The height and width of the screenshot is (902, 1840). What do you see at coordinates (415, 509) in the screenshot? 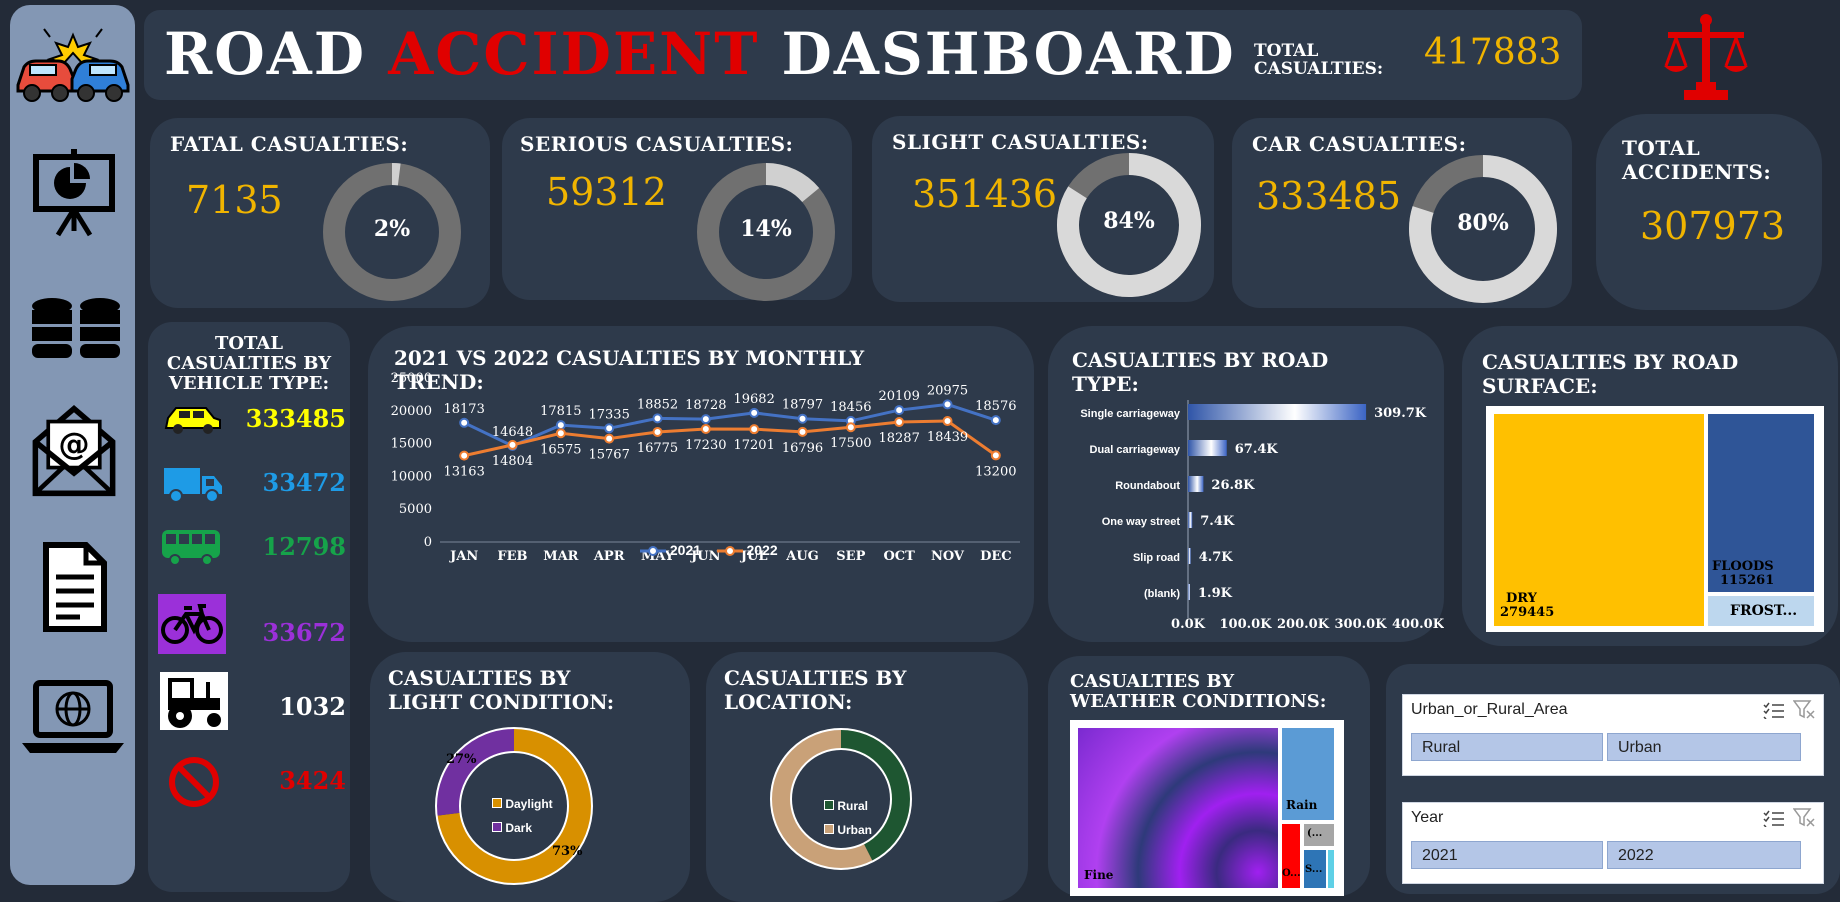
I see `y-tick-label: 5000` at bounding box center [415, 509].